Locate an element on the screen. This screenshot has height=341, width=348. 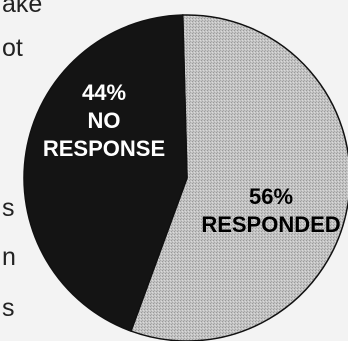
text-fragment-s-2: s is located at coordinates (8, 308).